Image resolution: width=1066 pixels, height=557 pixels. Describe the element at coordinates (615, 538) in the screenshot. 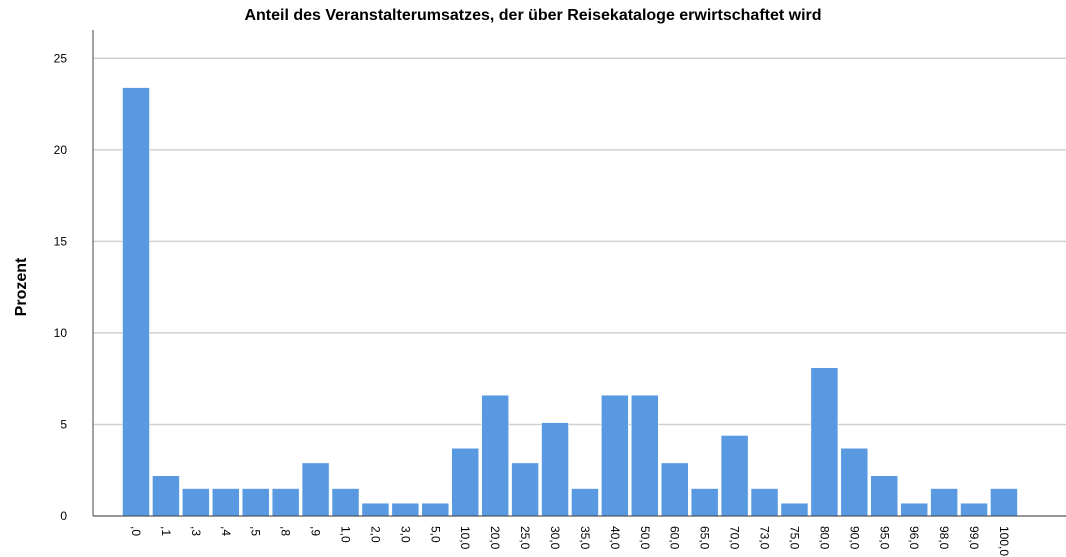

I see `x-tick-label: 40,0` at that location.